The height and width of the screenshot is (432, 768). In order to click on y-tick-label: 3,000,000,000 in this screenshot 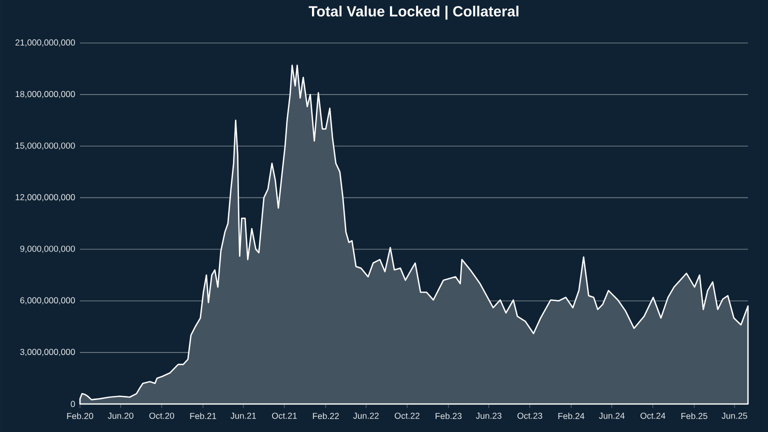, I will do `click(47, 352)`.